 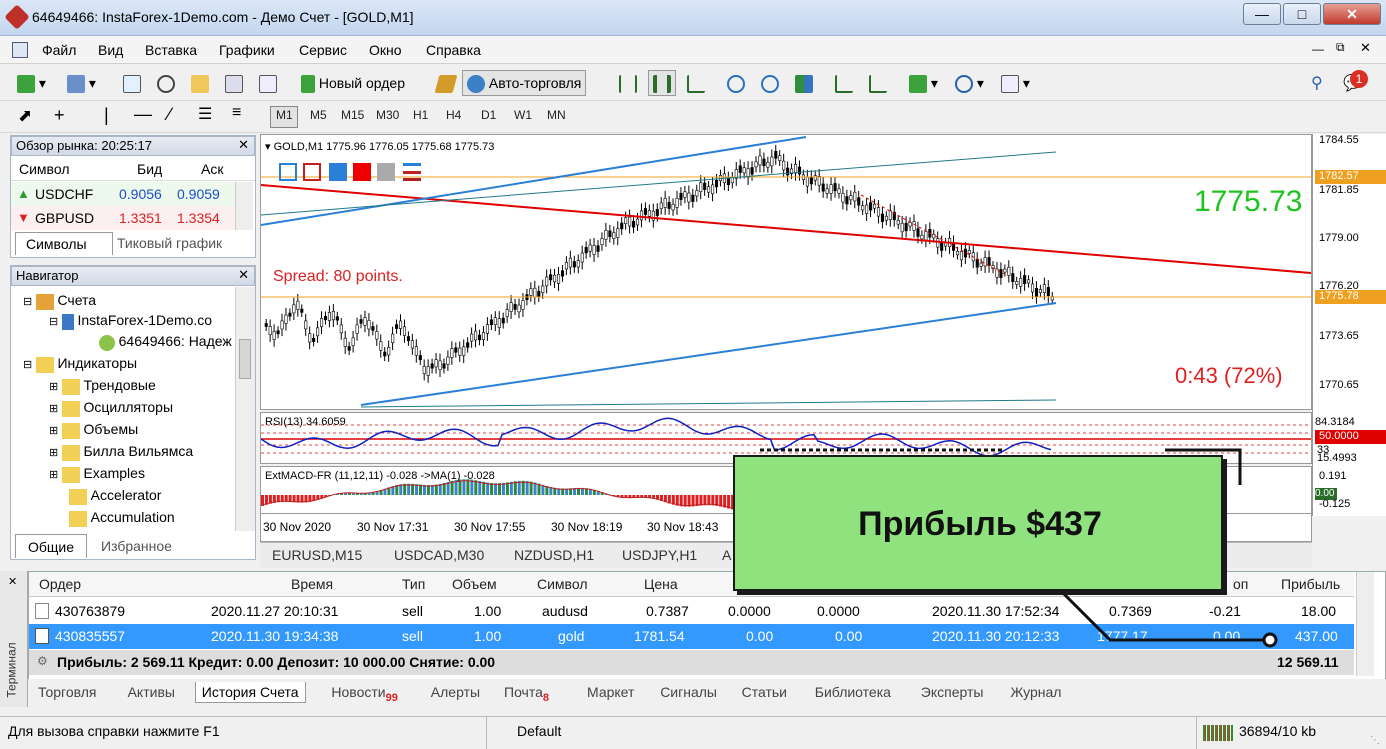 What do you see at coordinates (245, 409) in the screenshot?
I see `navigator-scrollbar` at bounding box center [245, 409].